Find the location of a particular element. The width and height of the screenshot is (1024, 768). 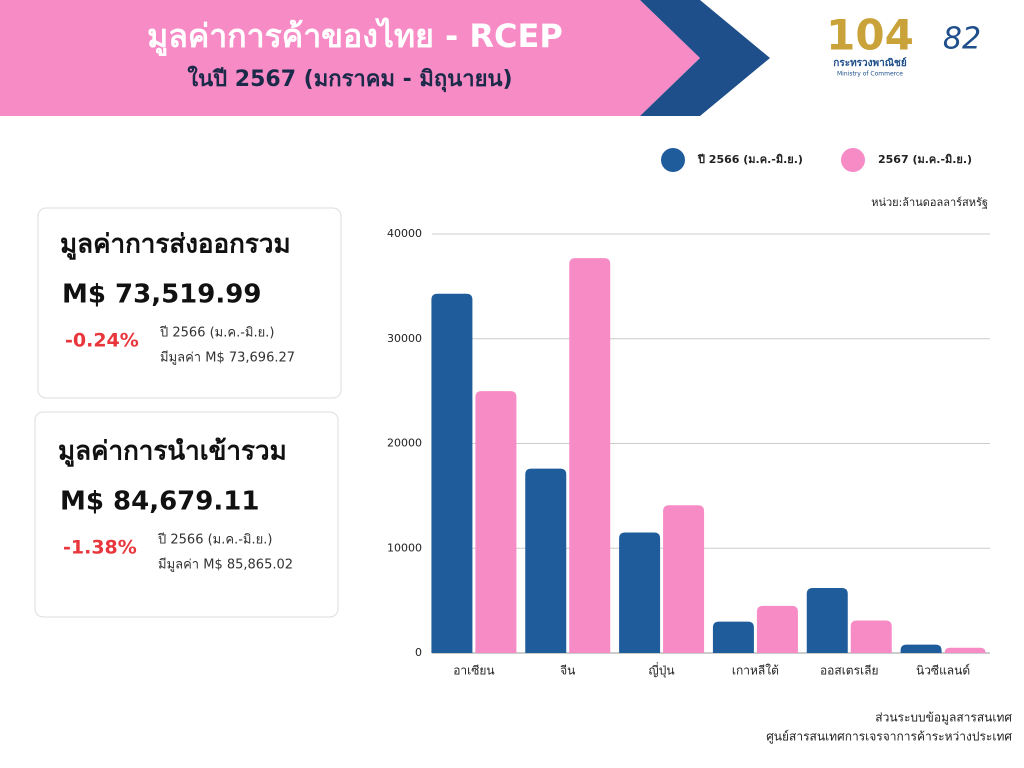

card-amount: M$ 84,679.11 is located at coordinates (159, 502).